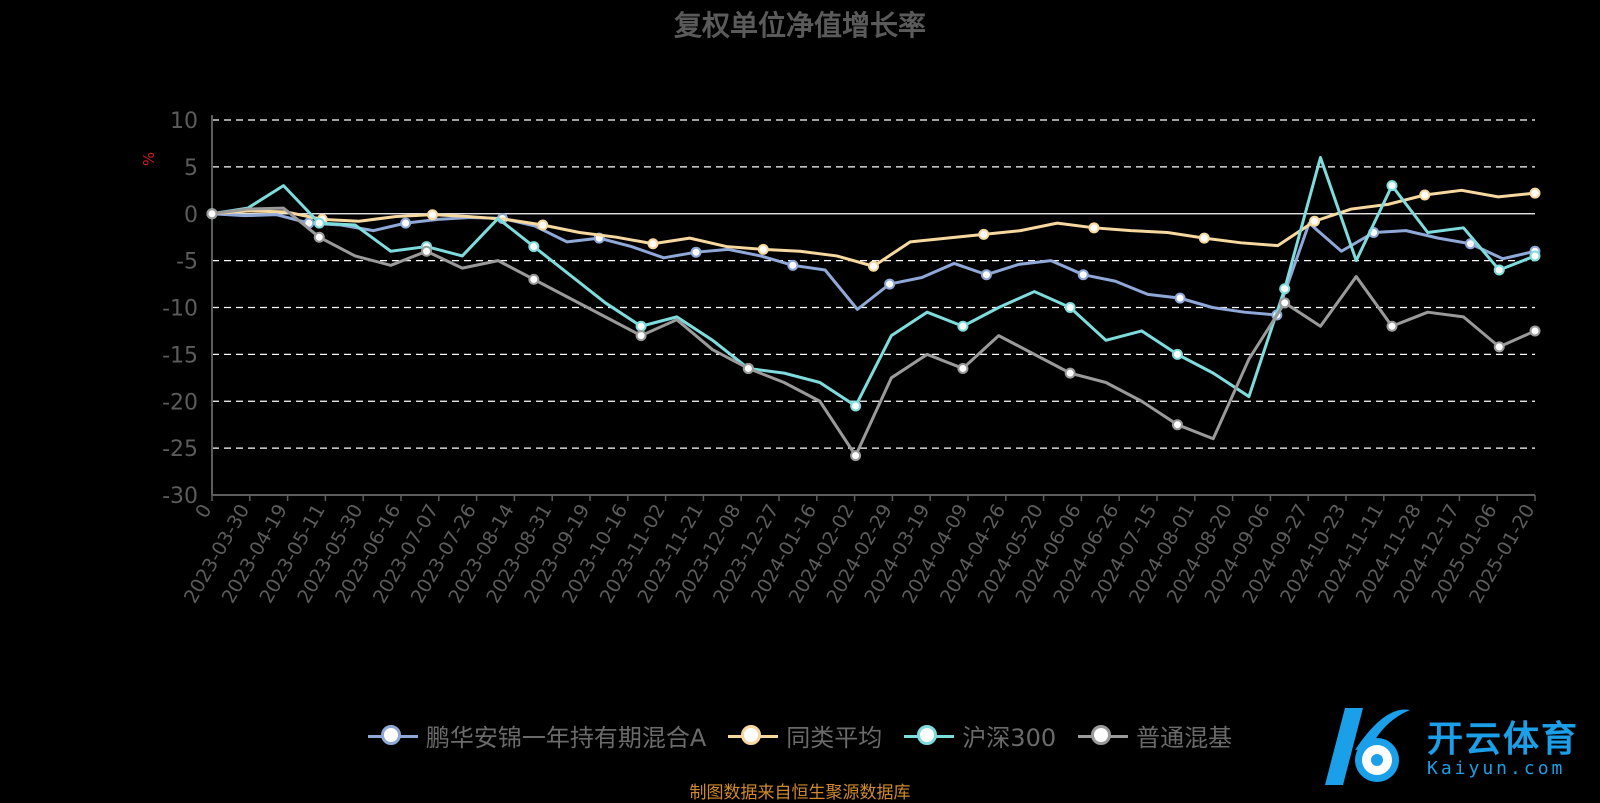  I want to click on legend-item-mixed: 普通混基, so click(1155, 735).